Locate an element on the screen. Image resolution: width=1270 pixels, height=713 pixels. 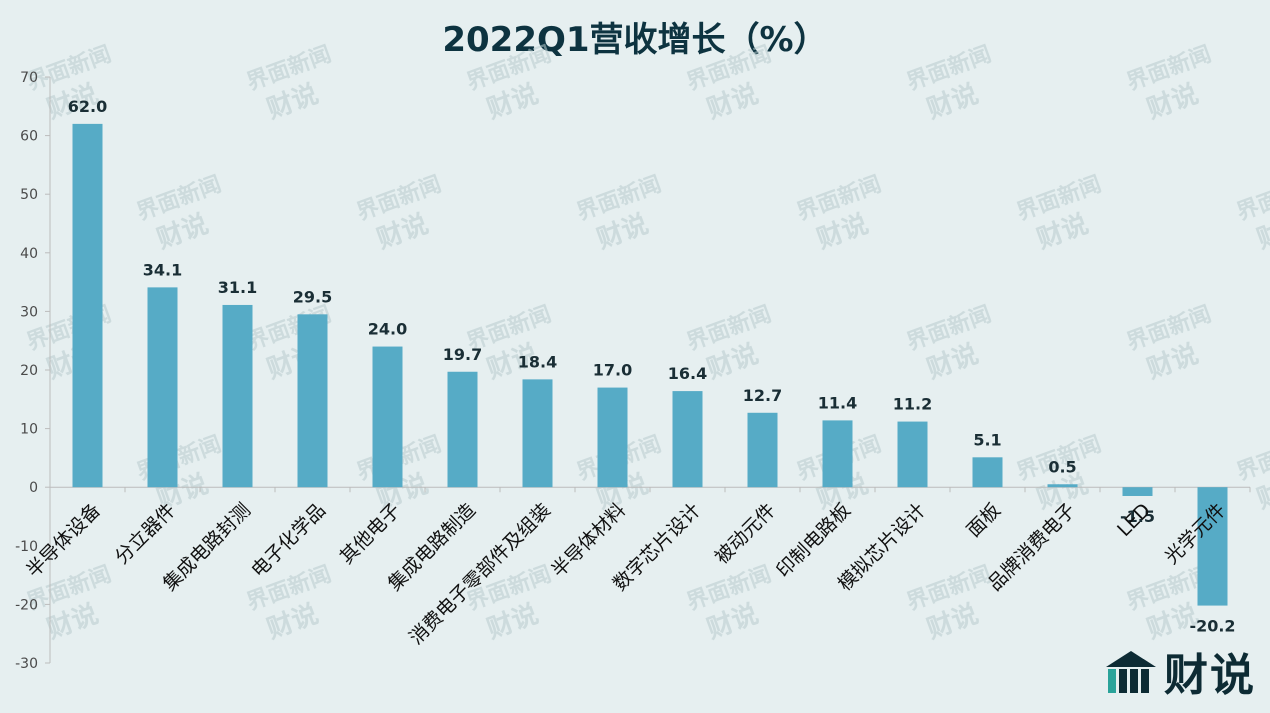
data-label: 19.7 is located at coordinates (462, 354).